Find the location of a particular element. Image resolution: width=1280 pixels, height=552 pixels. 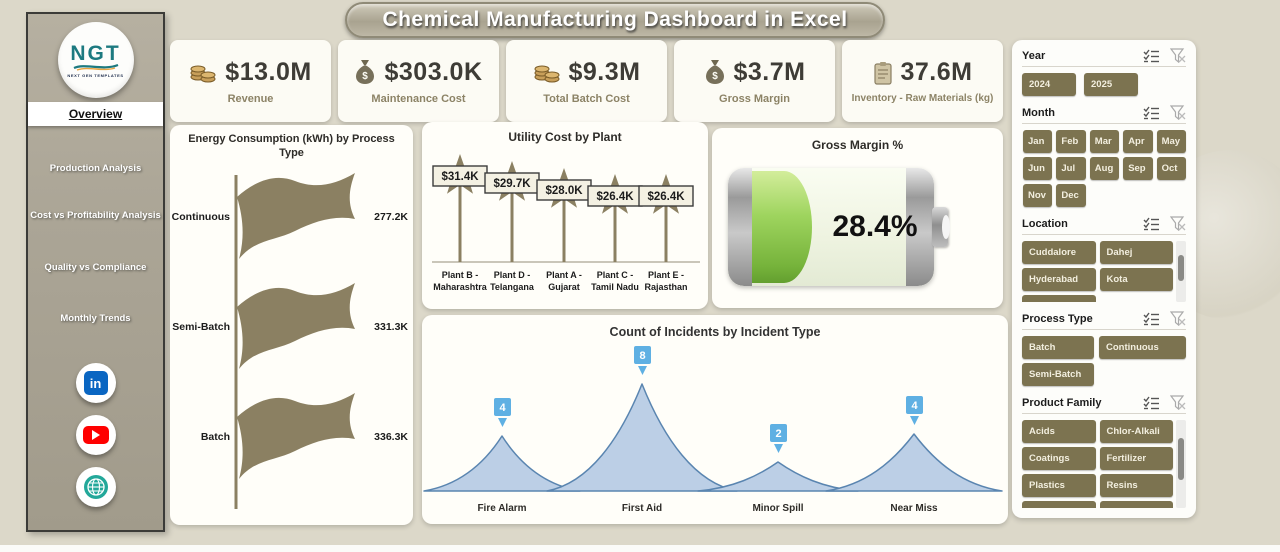

slicer-button-nov: Nov is located at coordinates (1038, 195).